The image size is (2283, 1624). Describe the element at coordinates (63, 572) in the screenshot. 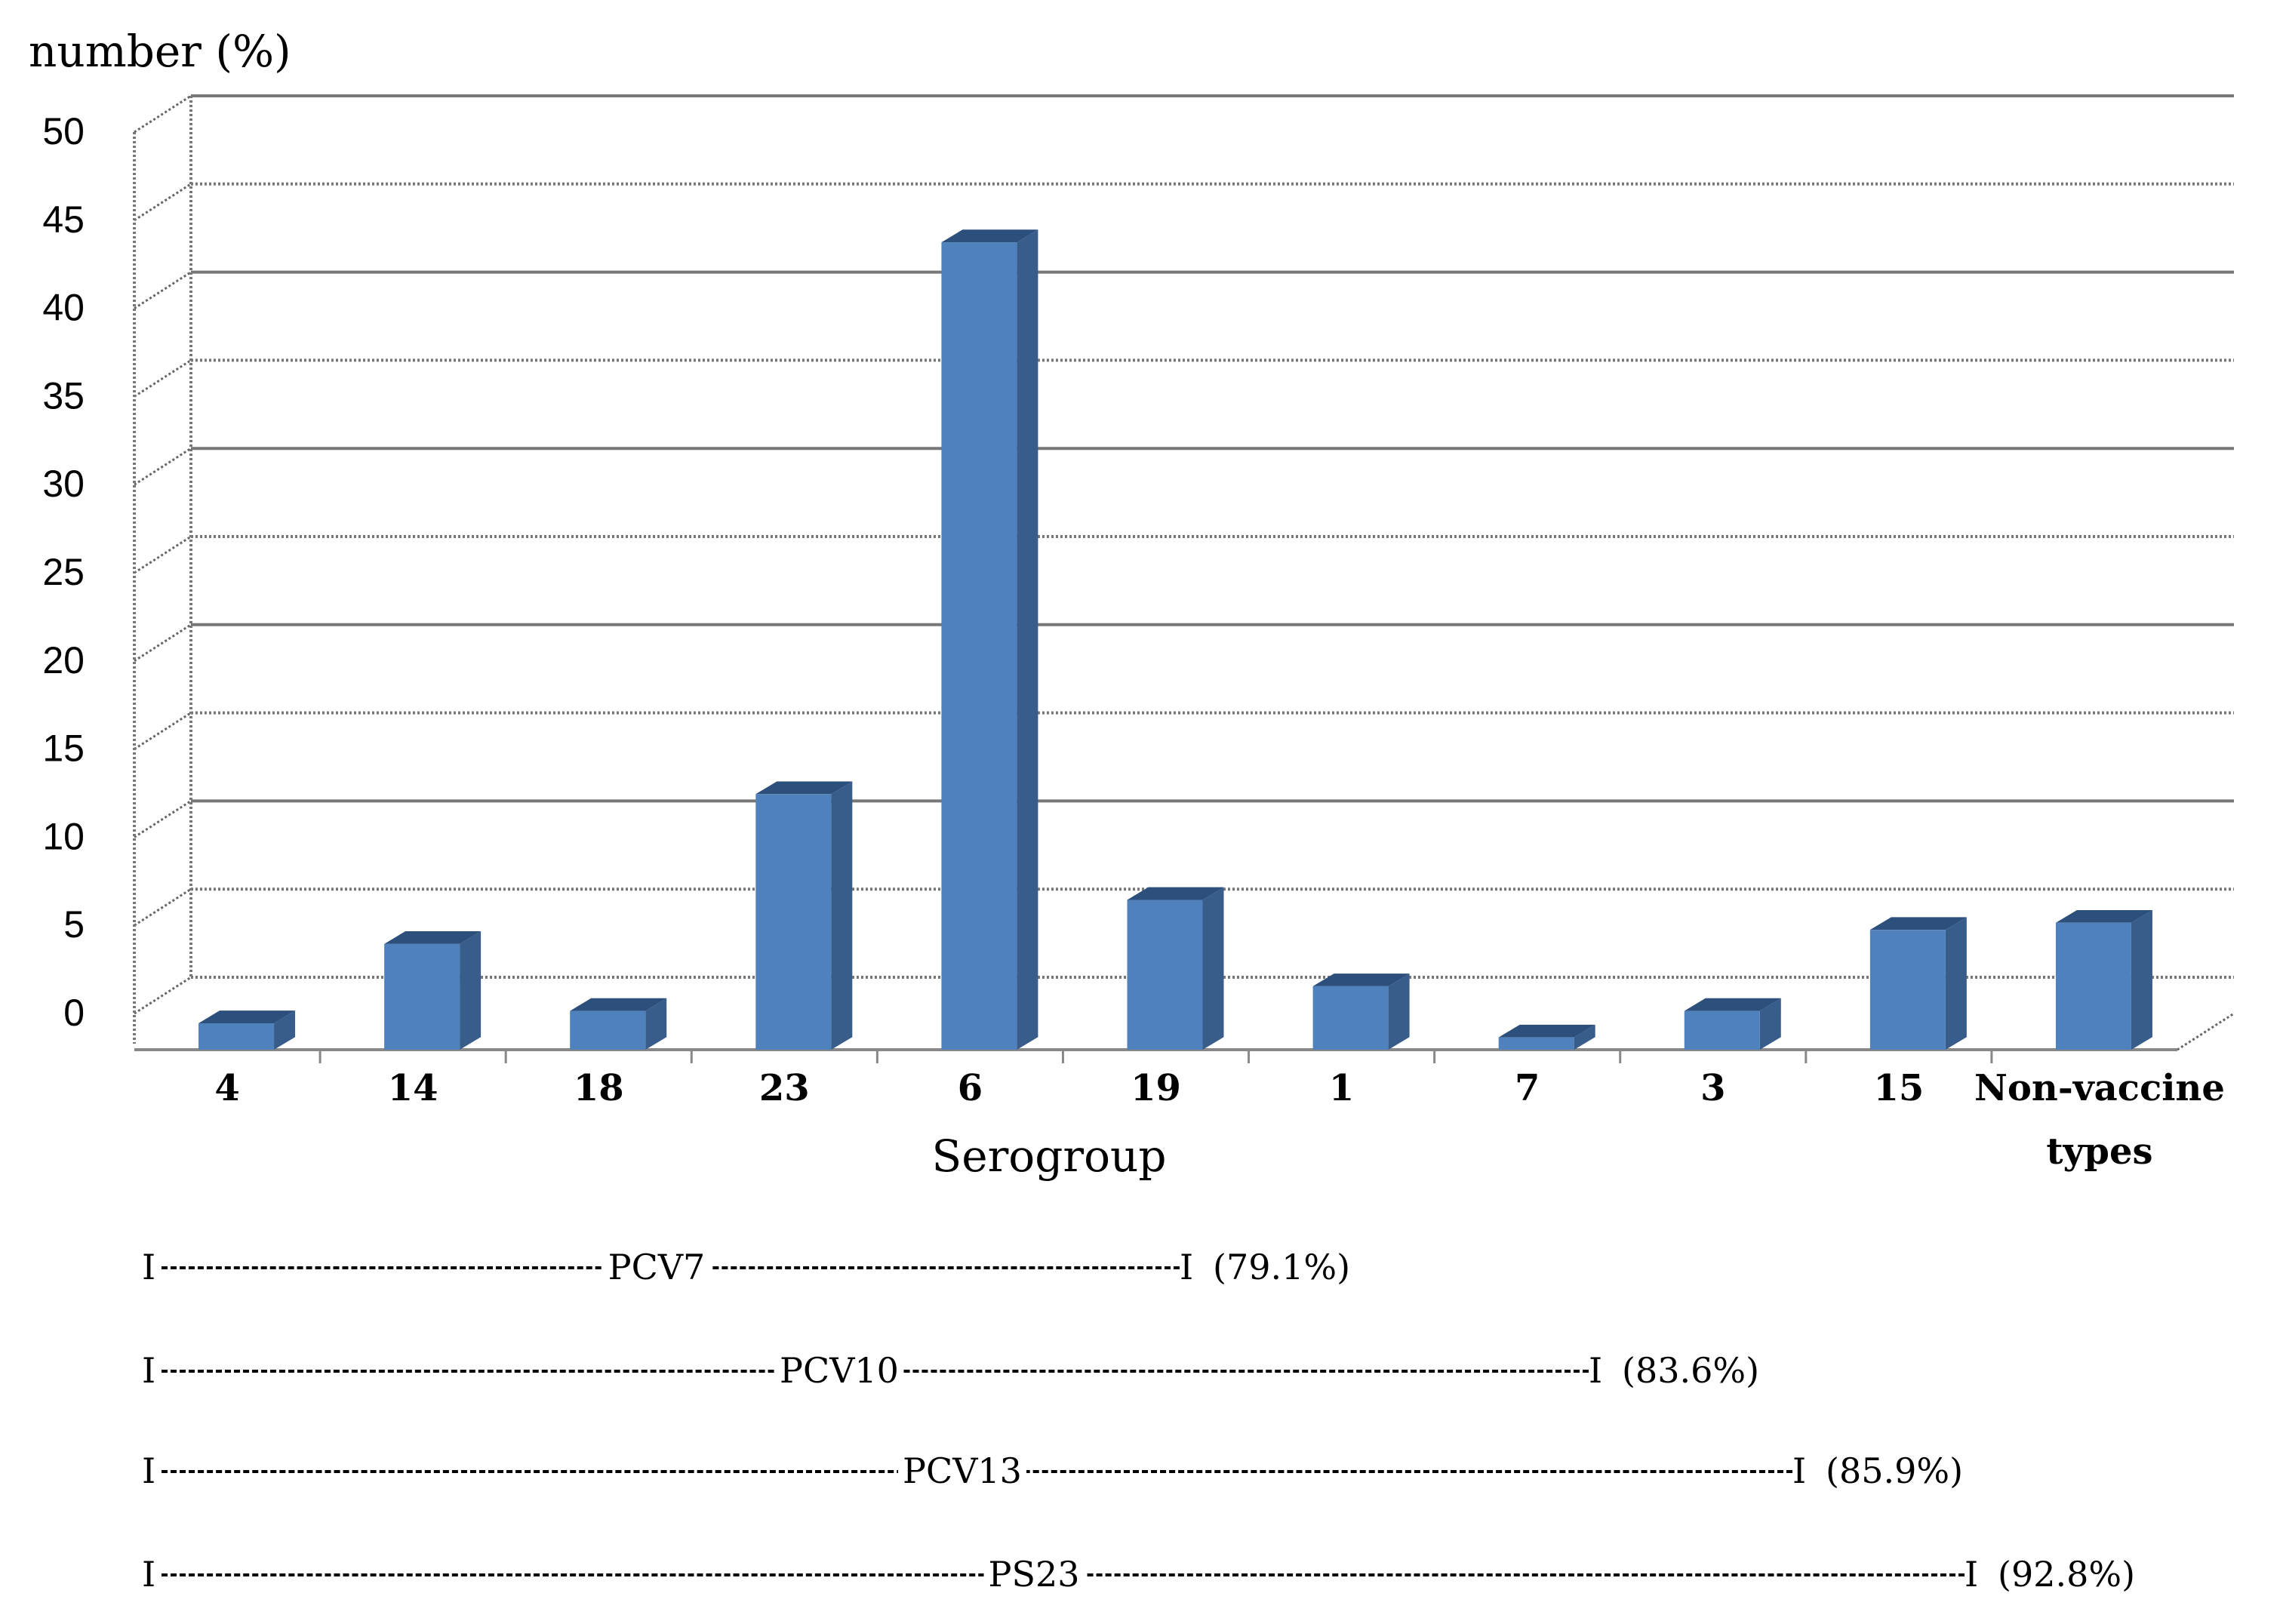

I see `y-tick-label: 25` at that location.